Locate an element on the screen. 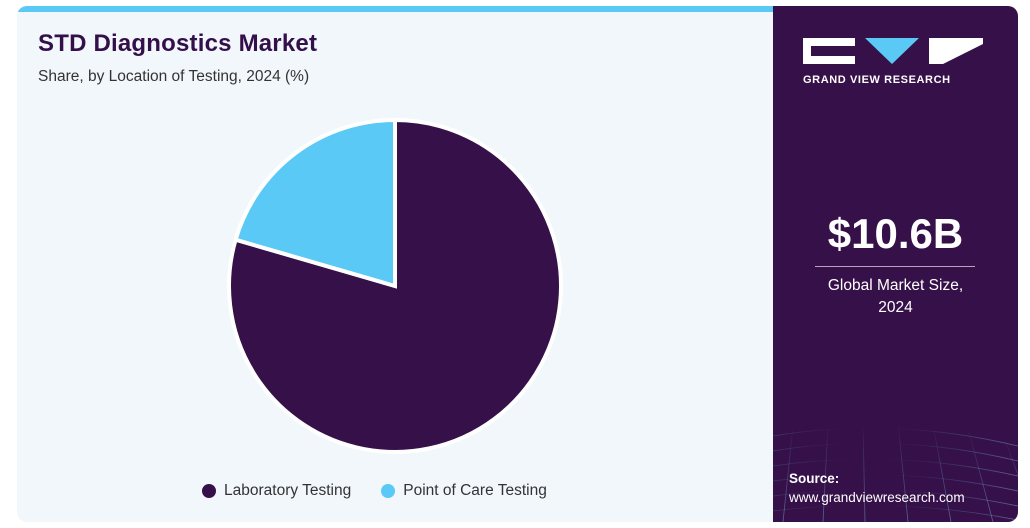 The width and height of the screenshot is (1030, 528). market-size-value: $10.6B is located at coordinates (895, 233).